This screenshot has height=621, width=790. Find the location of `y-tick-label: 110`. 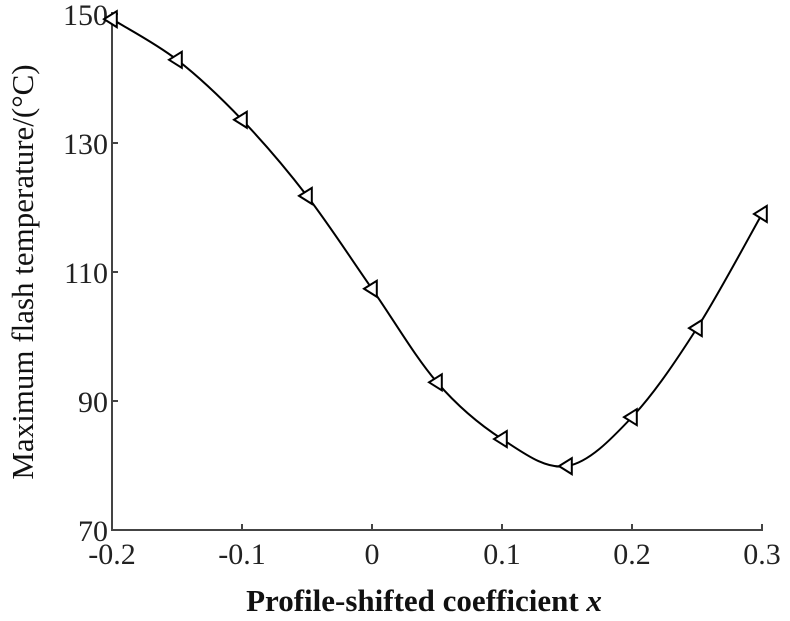

y-tick-label: 110 is located at coordinates (86, 273).